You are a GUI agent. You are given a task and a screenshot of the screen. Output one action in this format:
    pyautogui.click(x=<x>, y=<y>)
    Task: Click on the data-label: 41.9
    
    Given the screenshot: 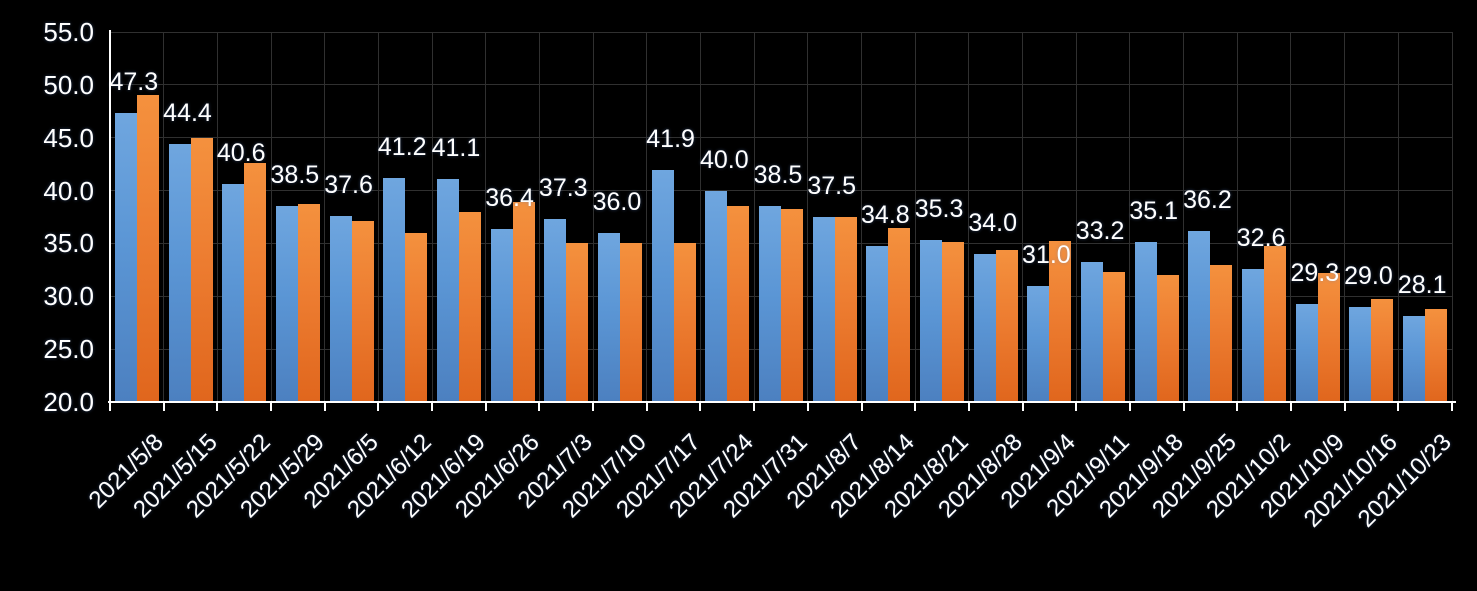 What is the action you would take?
    pyautogui.click(x=670, y=139)
    